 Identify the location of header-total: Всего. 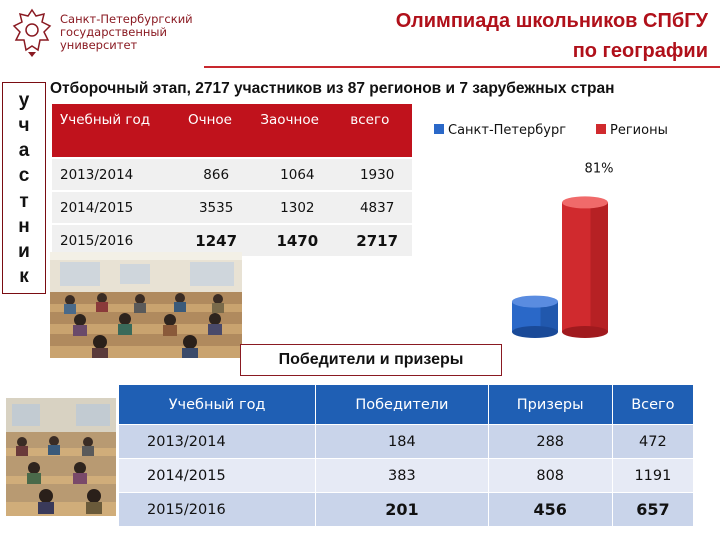
(653, 404).